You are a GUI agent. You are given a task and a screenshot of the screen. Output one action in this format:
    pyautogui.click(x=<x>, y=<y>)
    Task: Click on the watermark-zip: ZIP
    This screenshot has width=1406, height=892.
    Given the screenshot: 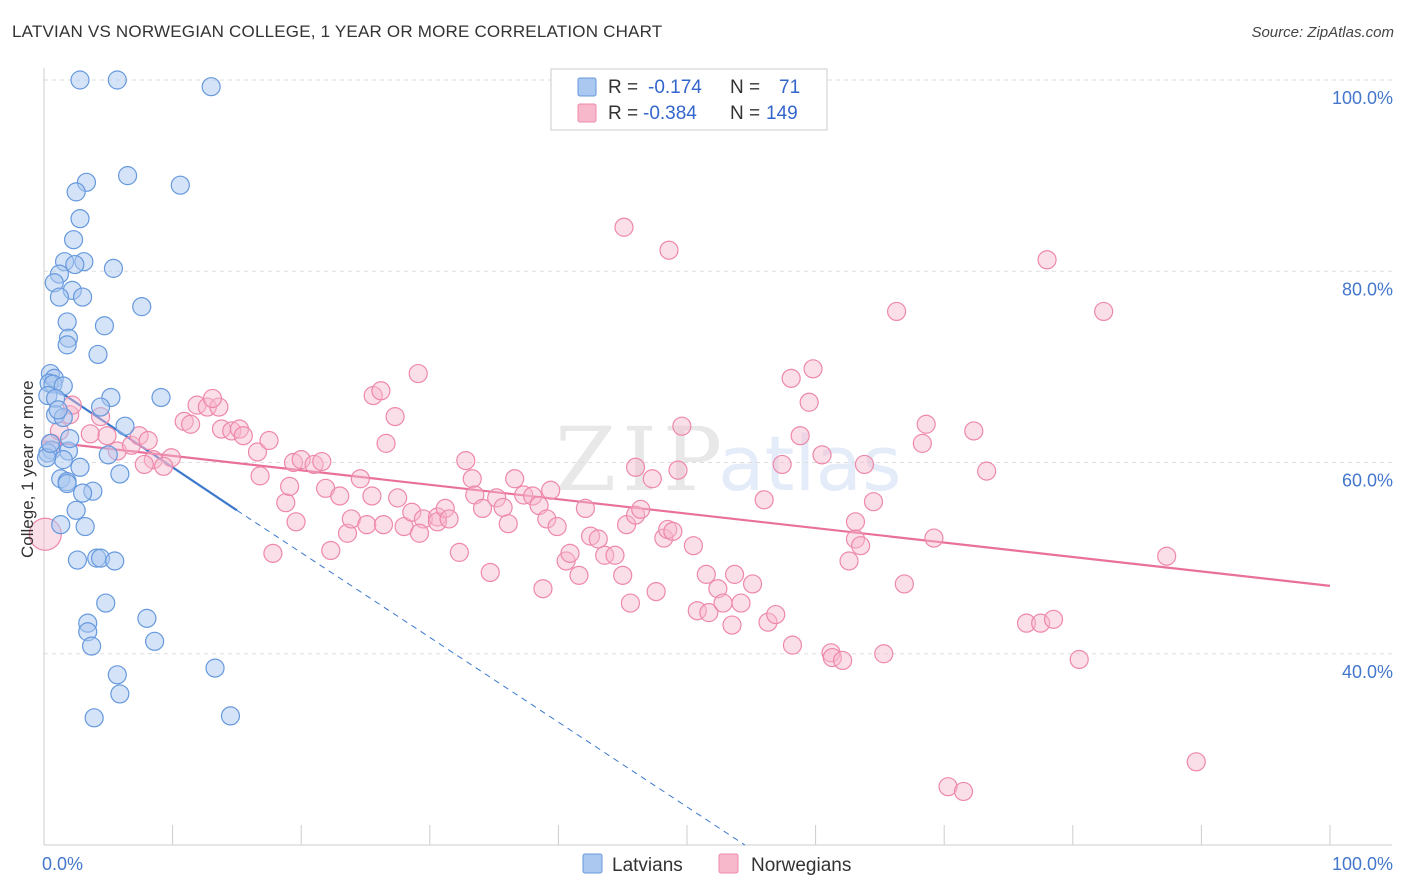 What is the action you would take?
    pyautogui.click(x=641, y=459)
    